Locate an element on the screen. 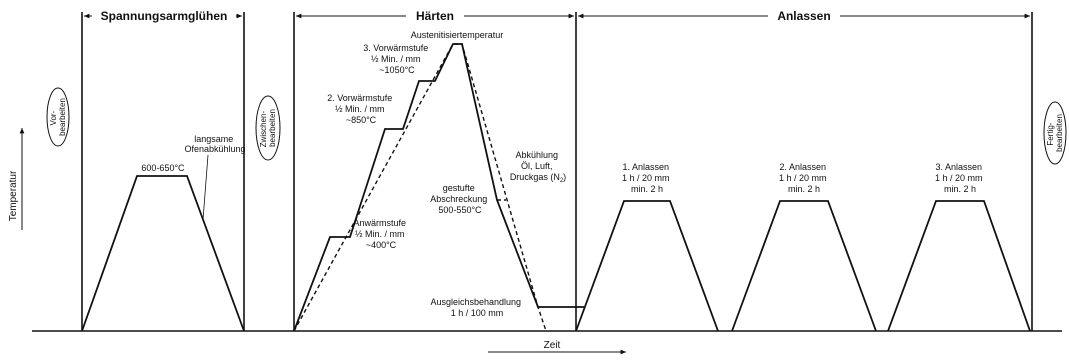 The height and width of the screenshot is (360, 1069). header-spannungsarmgluehen: Spannungsarmglühen is located at coordinates (164, 16).